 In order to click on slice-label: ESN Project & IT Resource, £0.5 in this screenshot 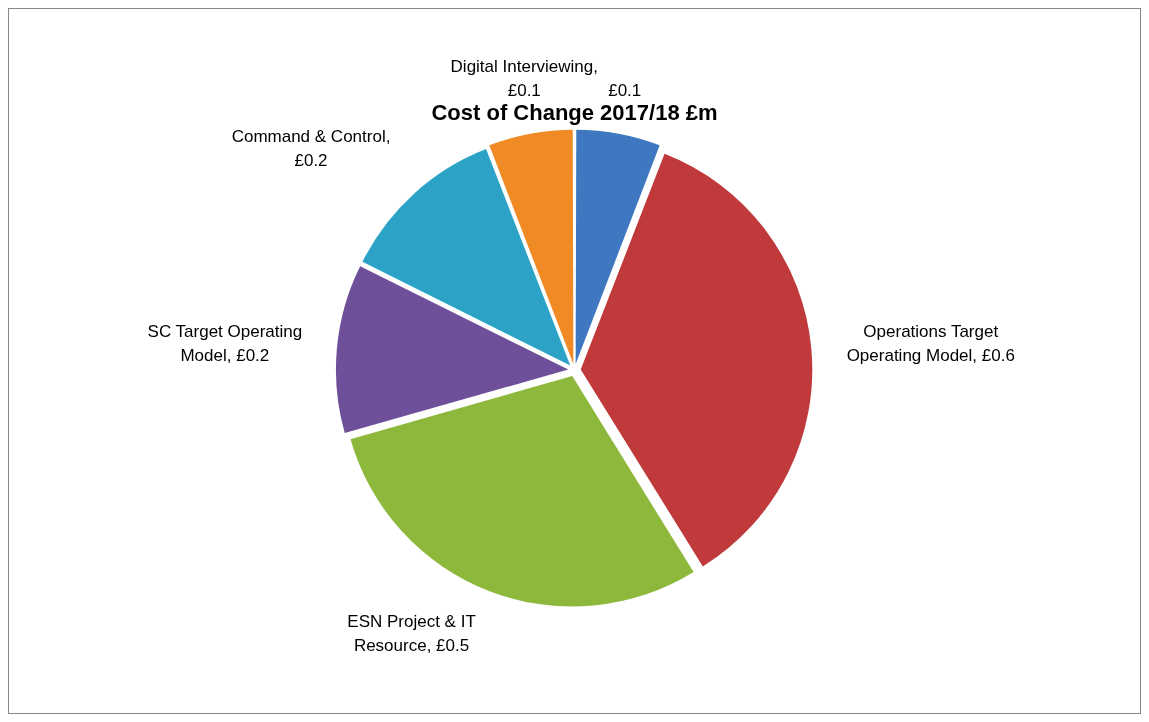, I will do `click(411, 634)`.